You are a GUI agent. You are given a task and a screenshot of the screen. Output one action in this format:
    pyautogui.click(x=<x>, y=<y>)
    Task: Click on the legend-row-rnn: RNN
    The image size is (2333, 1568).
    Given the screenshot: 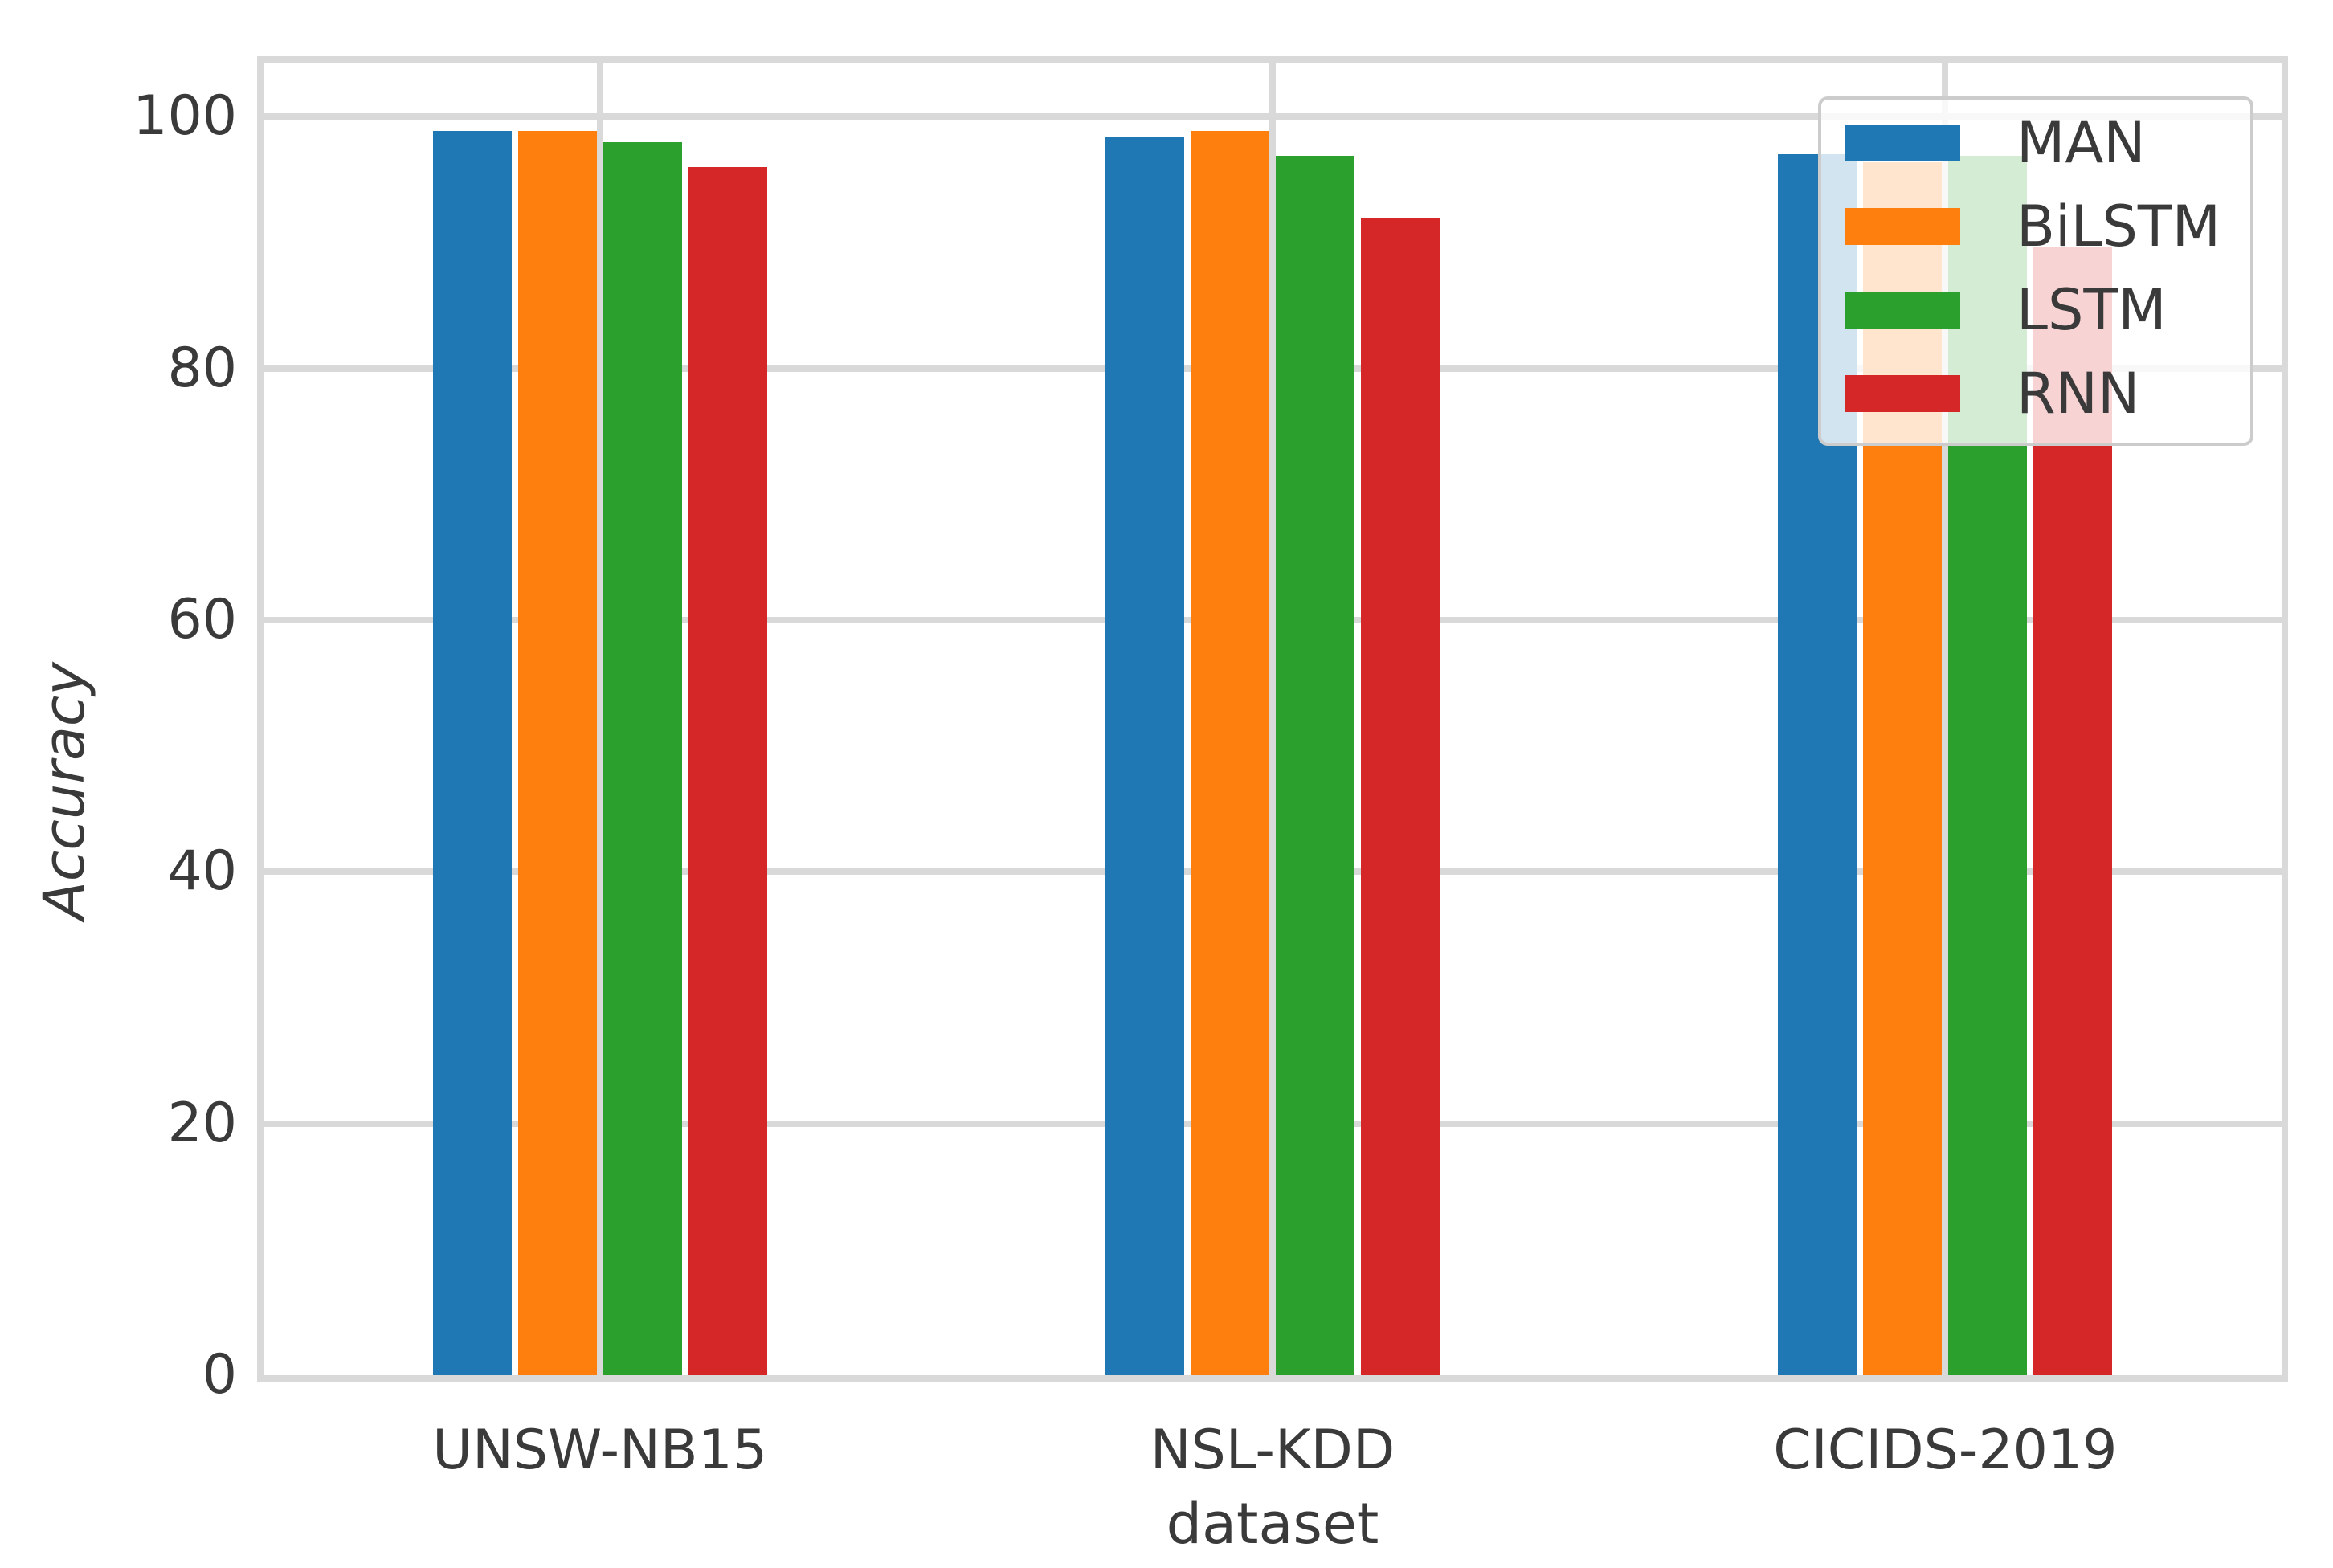 What is the action you would take?
    pyautogui.click(x=2036, y=393)
    